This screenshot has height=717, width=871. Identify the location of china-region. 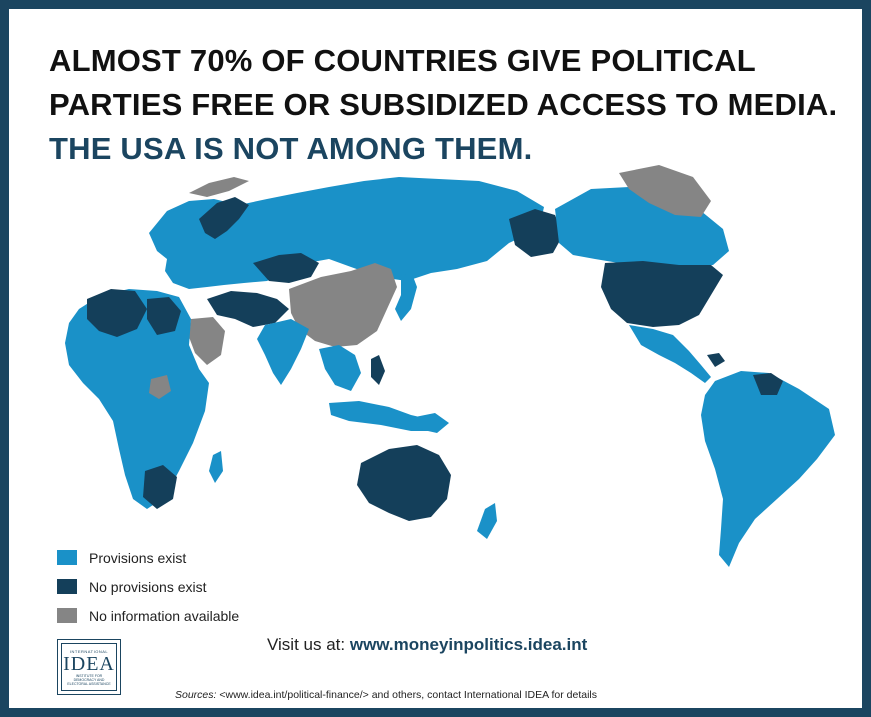
(343, 305).